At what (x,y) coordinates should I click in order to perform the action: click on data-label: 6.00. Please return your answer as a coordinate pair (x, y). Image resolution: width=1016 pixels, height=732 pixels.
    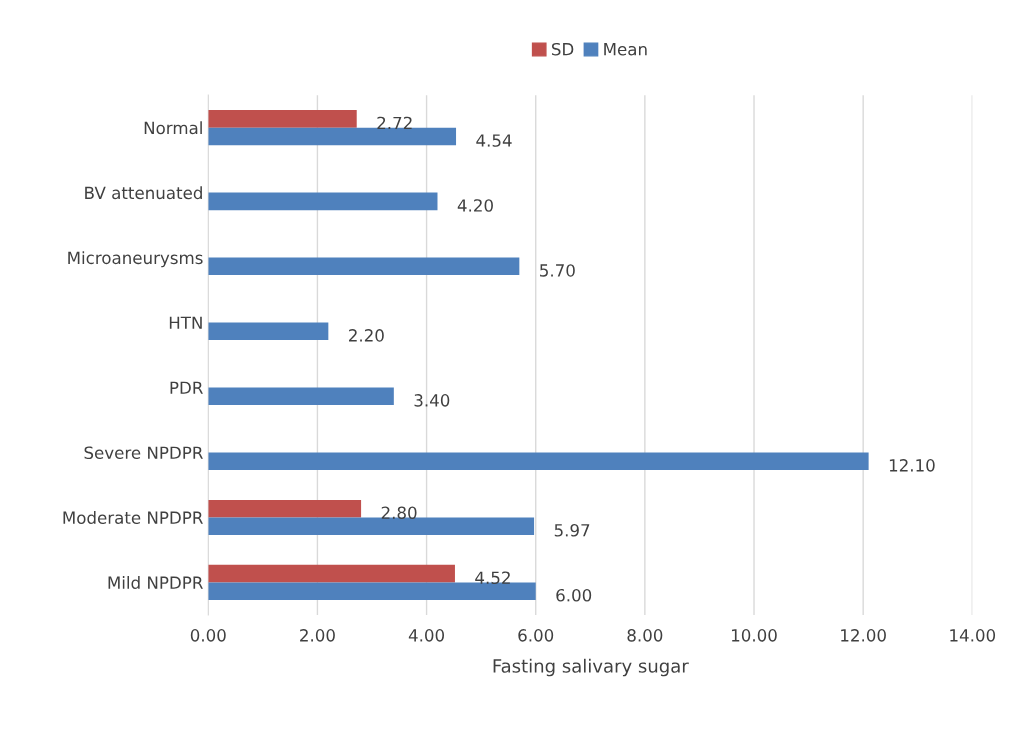
    Looking at the image, I should click on (574, 595).